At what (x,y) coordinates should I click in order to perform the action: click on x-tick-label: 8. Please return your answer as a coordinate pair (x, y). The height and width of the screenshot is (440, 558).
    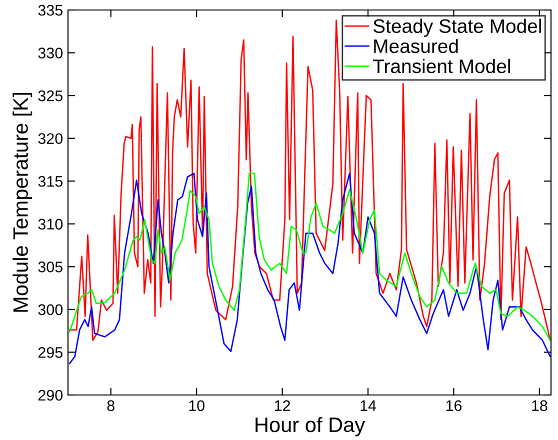
    Looking at the image, I should click on (110, 406).